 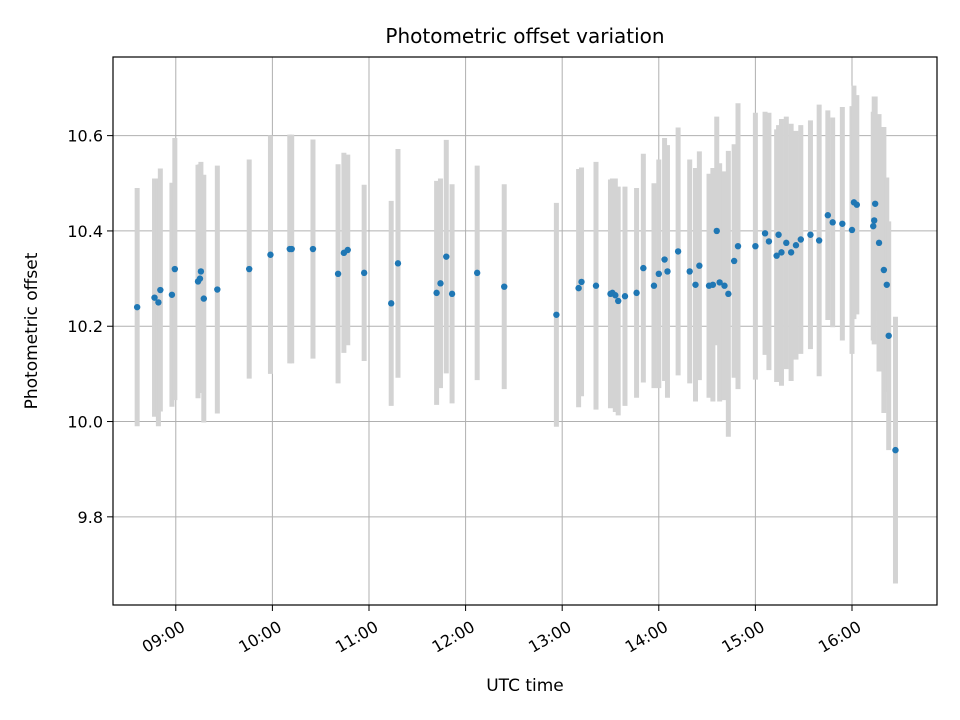 What do you see at coordinates (85, 231) in the screenshot?
I see `y-tick-label: 10.4` at bounding box center [85, 231].